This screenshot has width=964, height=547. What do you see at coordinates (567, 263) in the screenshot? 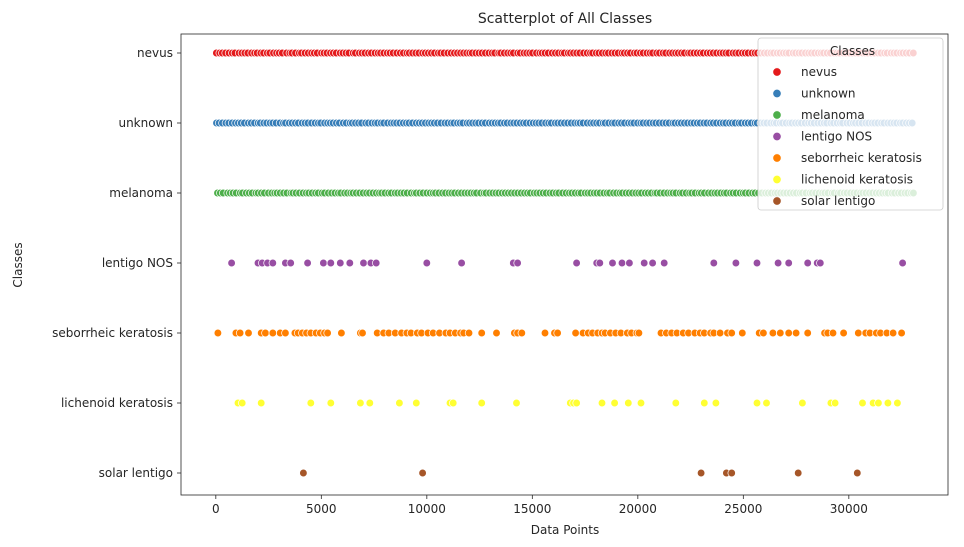
I see `series-lentigo-NOS` at bounding box center [567, 263].